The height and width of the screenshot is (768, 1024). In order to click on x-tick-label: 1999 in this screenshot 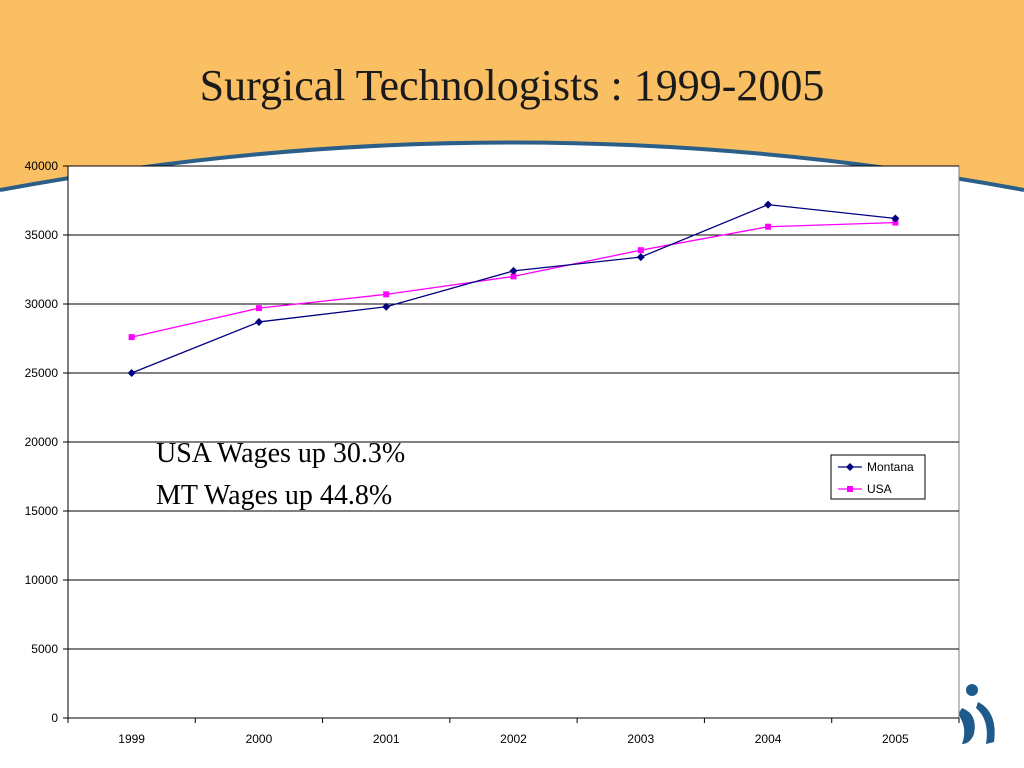, I will do `click(131, 739)`.